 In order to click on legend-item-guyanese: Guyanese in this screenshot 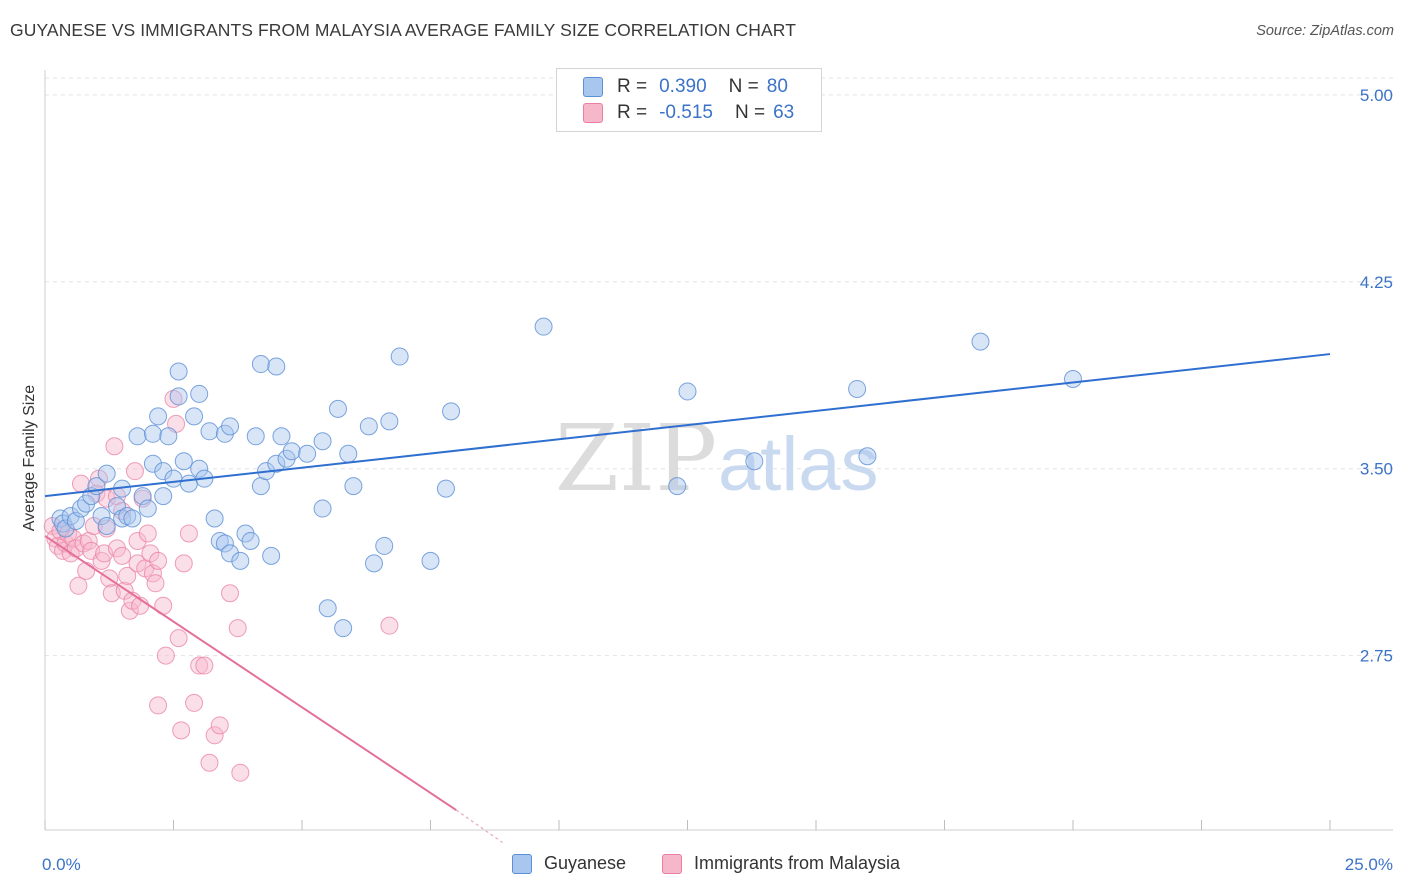, I will do `click(569, 863)`.